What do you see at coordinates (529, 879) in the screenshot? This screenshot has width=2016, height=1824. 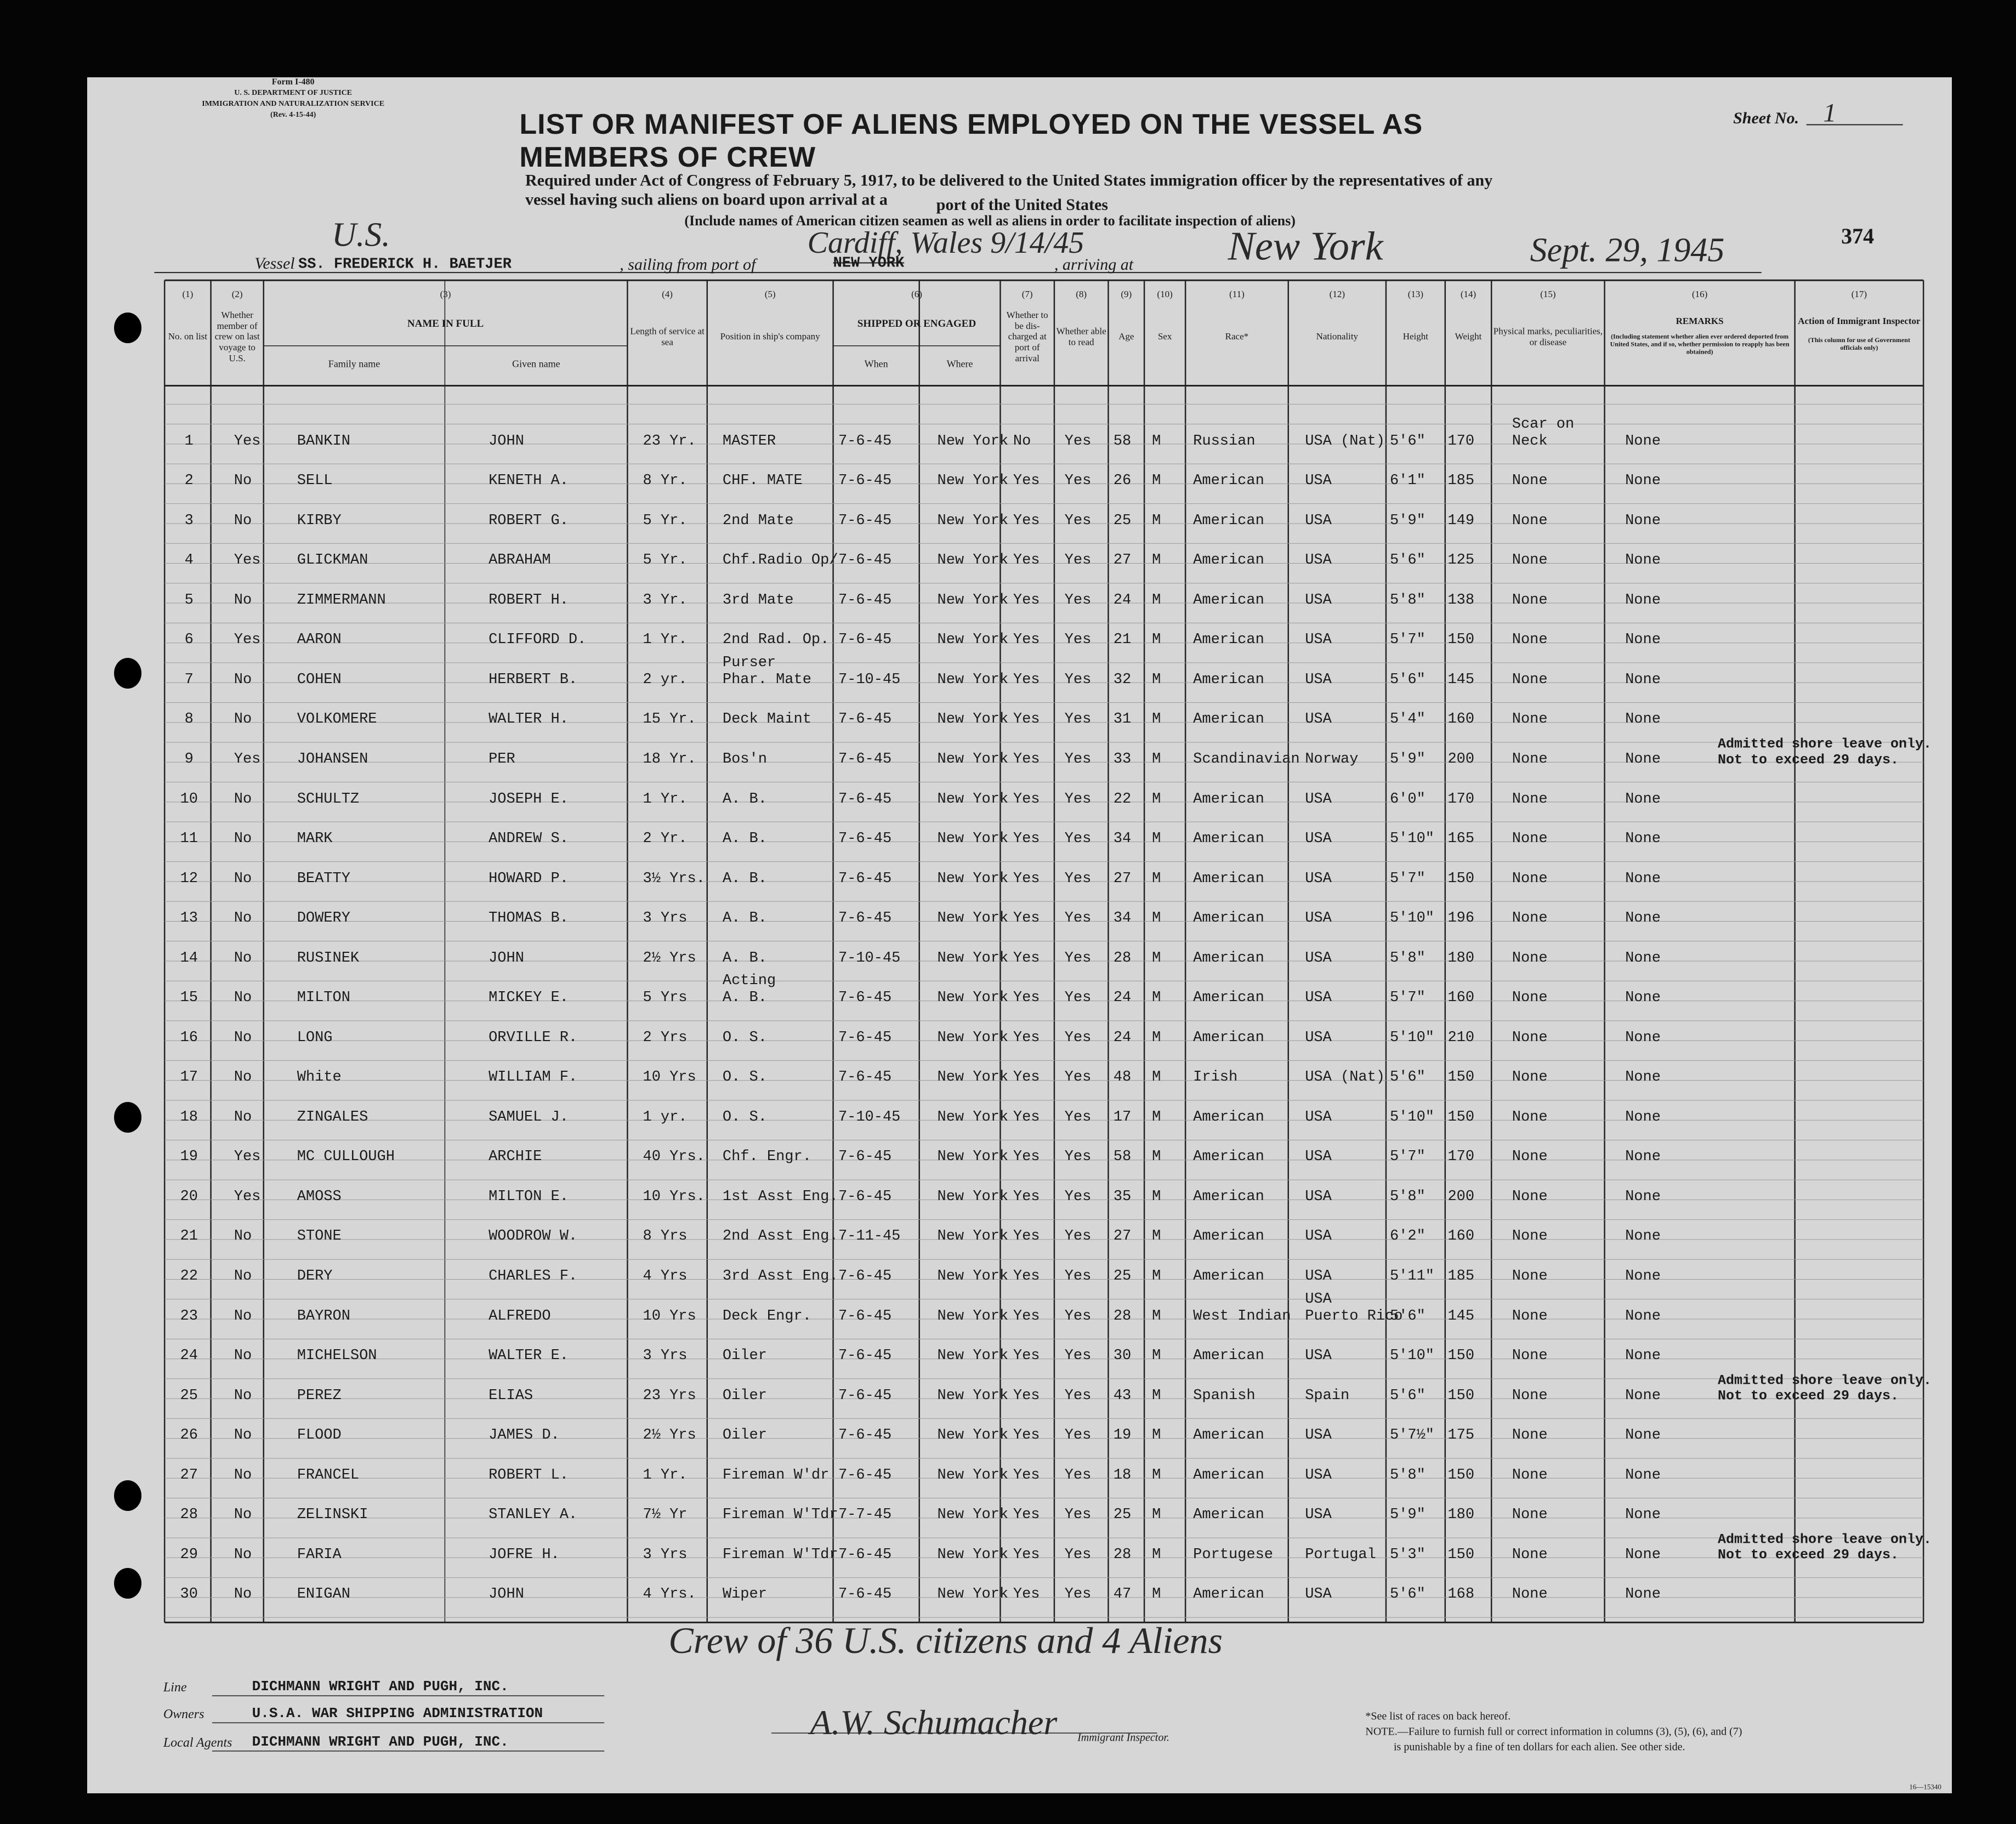 I see `cell: HOWARD P.` at bounding box center [529, 879].